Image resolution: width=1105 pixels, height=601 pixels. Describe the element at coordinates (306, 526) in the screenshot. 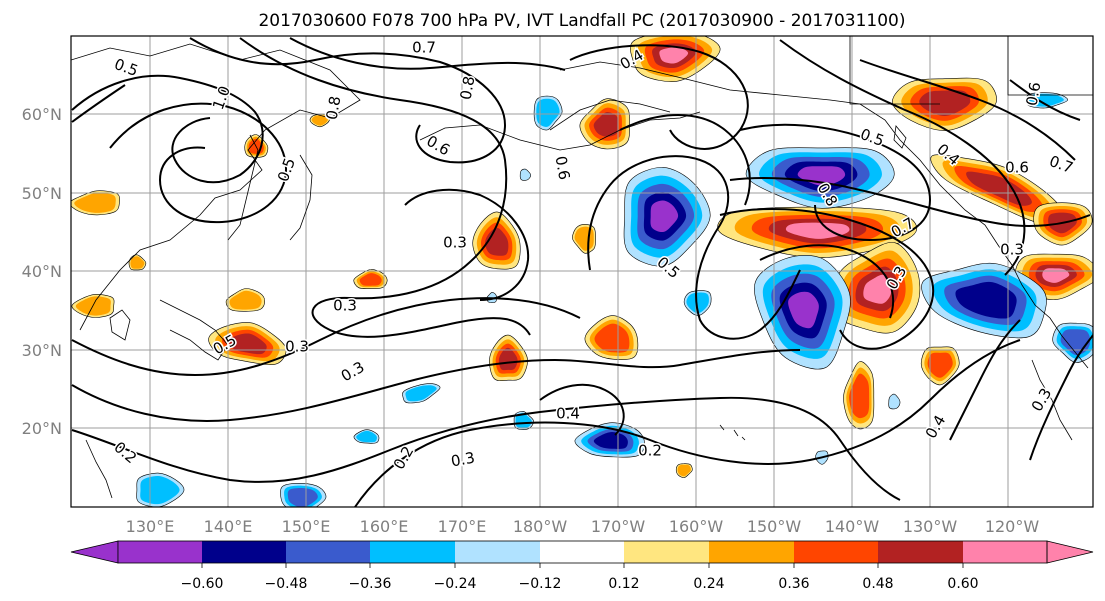

I see `lon-tick-label: 150°E` at that location.